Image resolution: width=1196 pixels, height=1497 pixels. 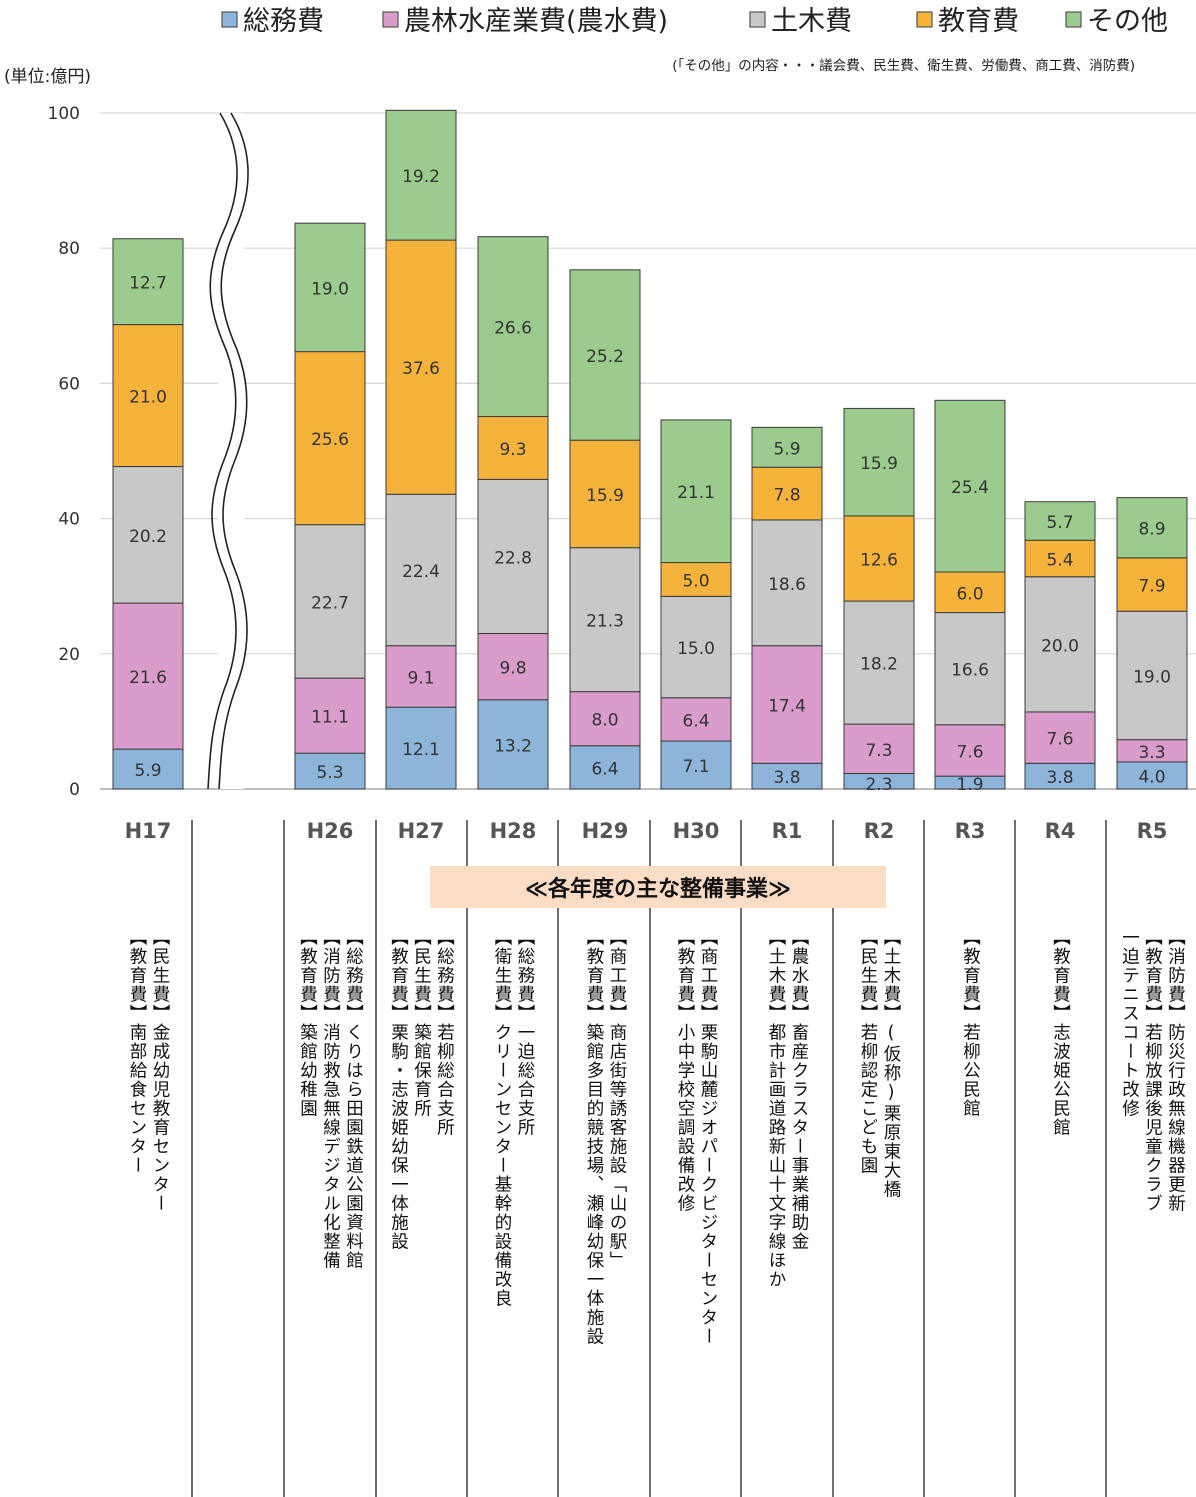 I want to click on legend: 総務費 農林水産業費(農水費) 土木費 教育費 その他, so click(x=694, y=21).